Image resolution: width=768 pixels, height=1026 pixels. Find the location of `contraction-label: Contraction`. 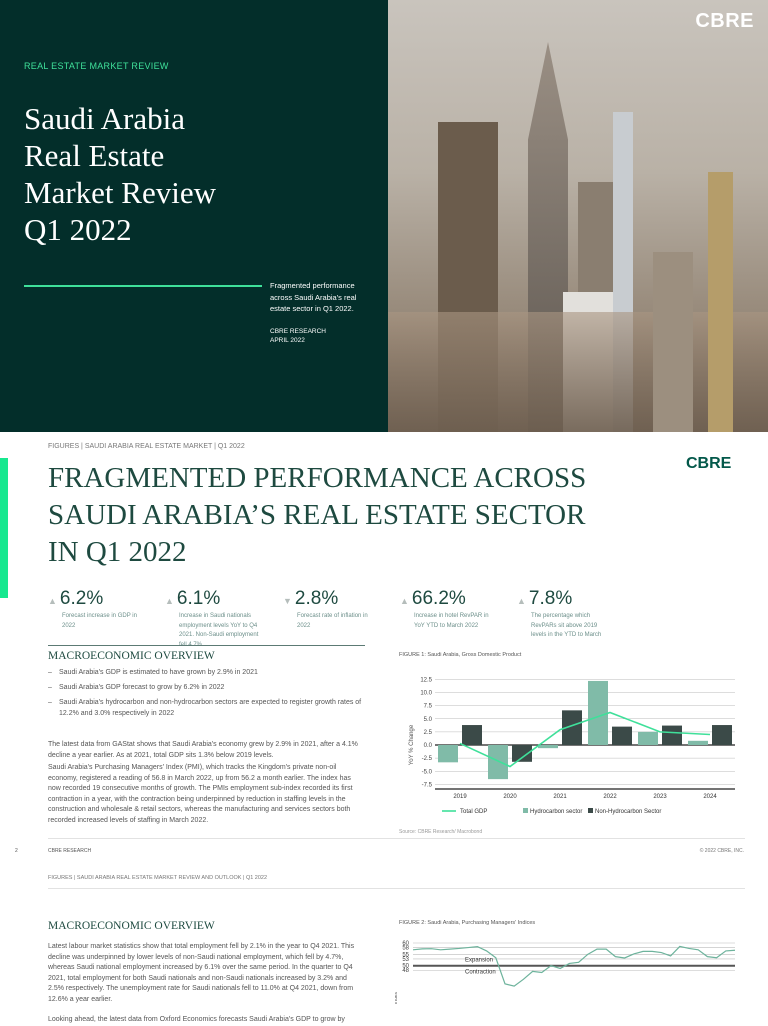

contraction-label: Contraction is located at coordinates (480, 973).